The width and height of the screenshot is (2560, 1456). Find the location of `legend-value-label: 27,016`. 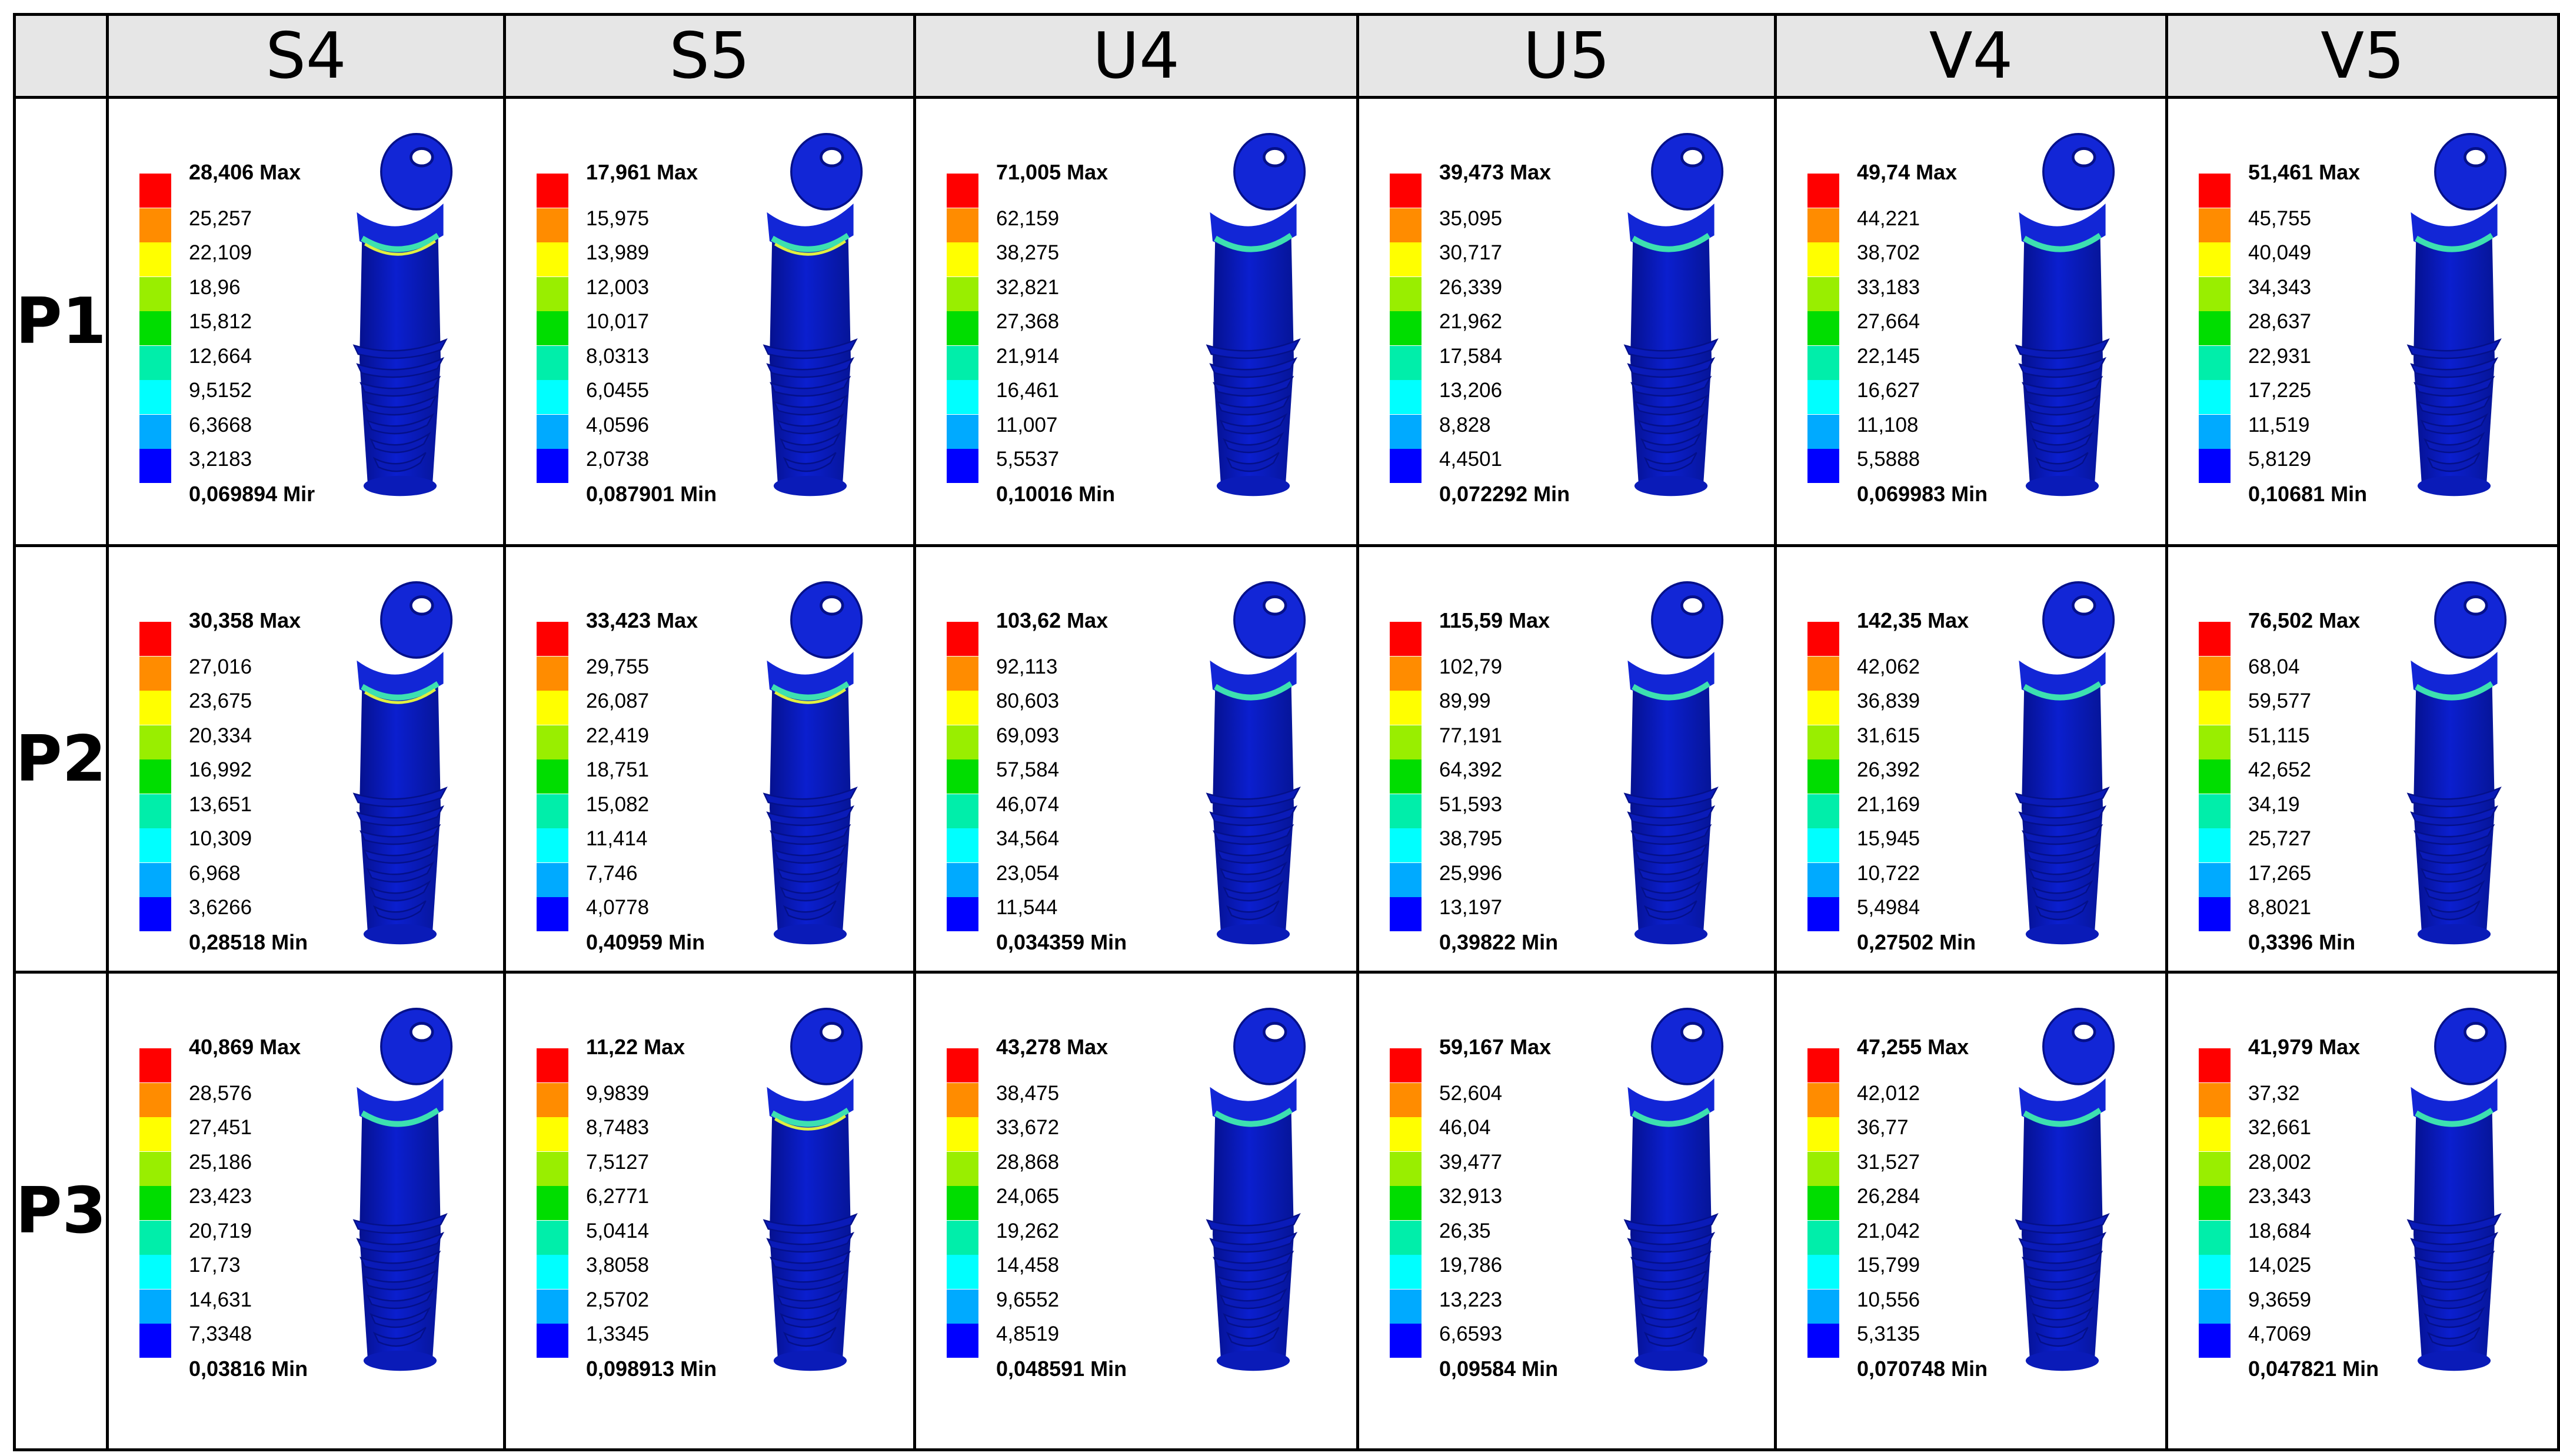

legend-value-label: 27,016 is located at coordinates (220, 666).